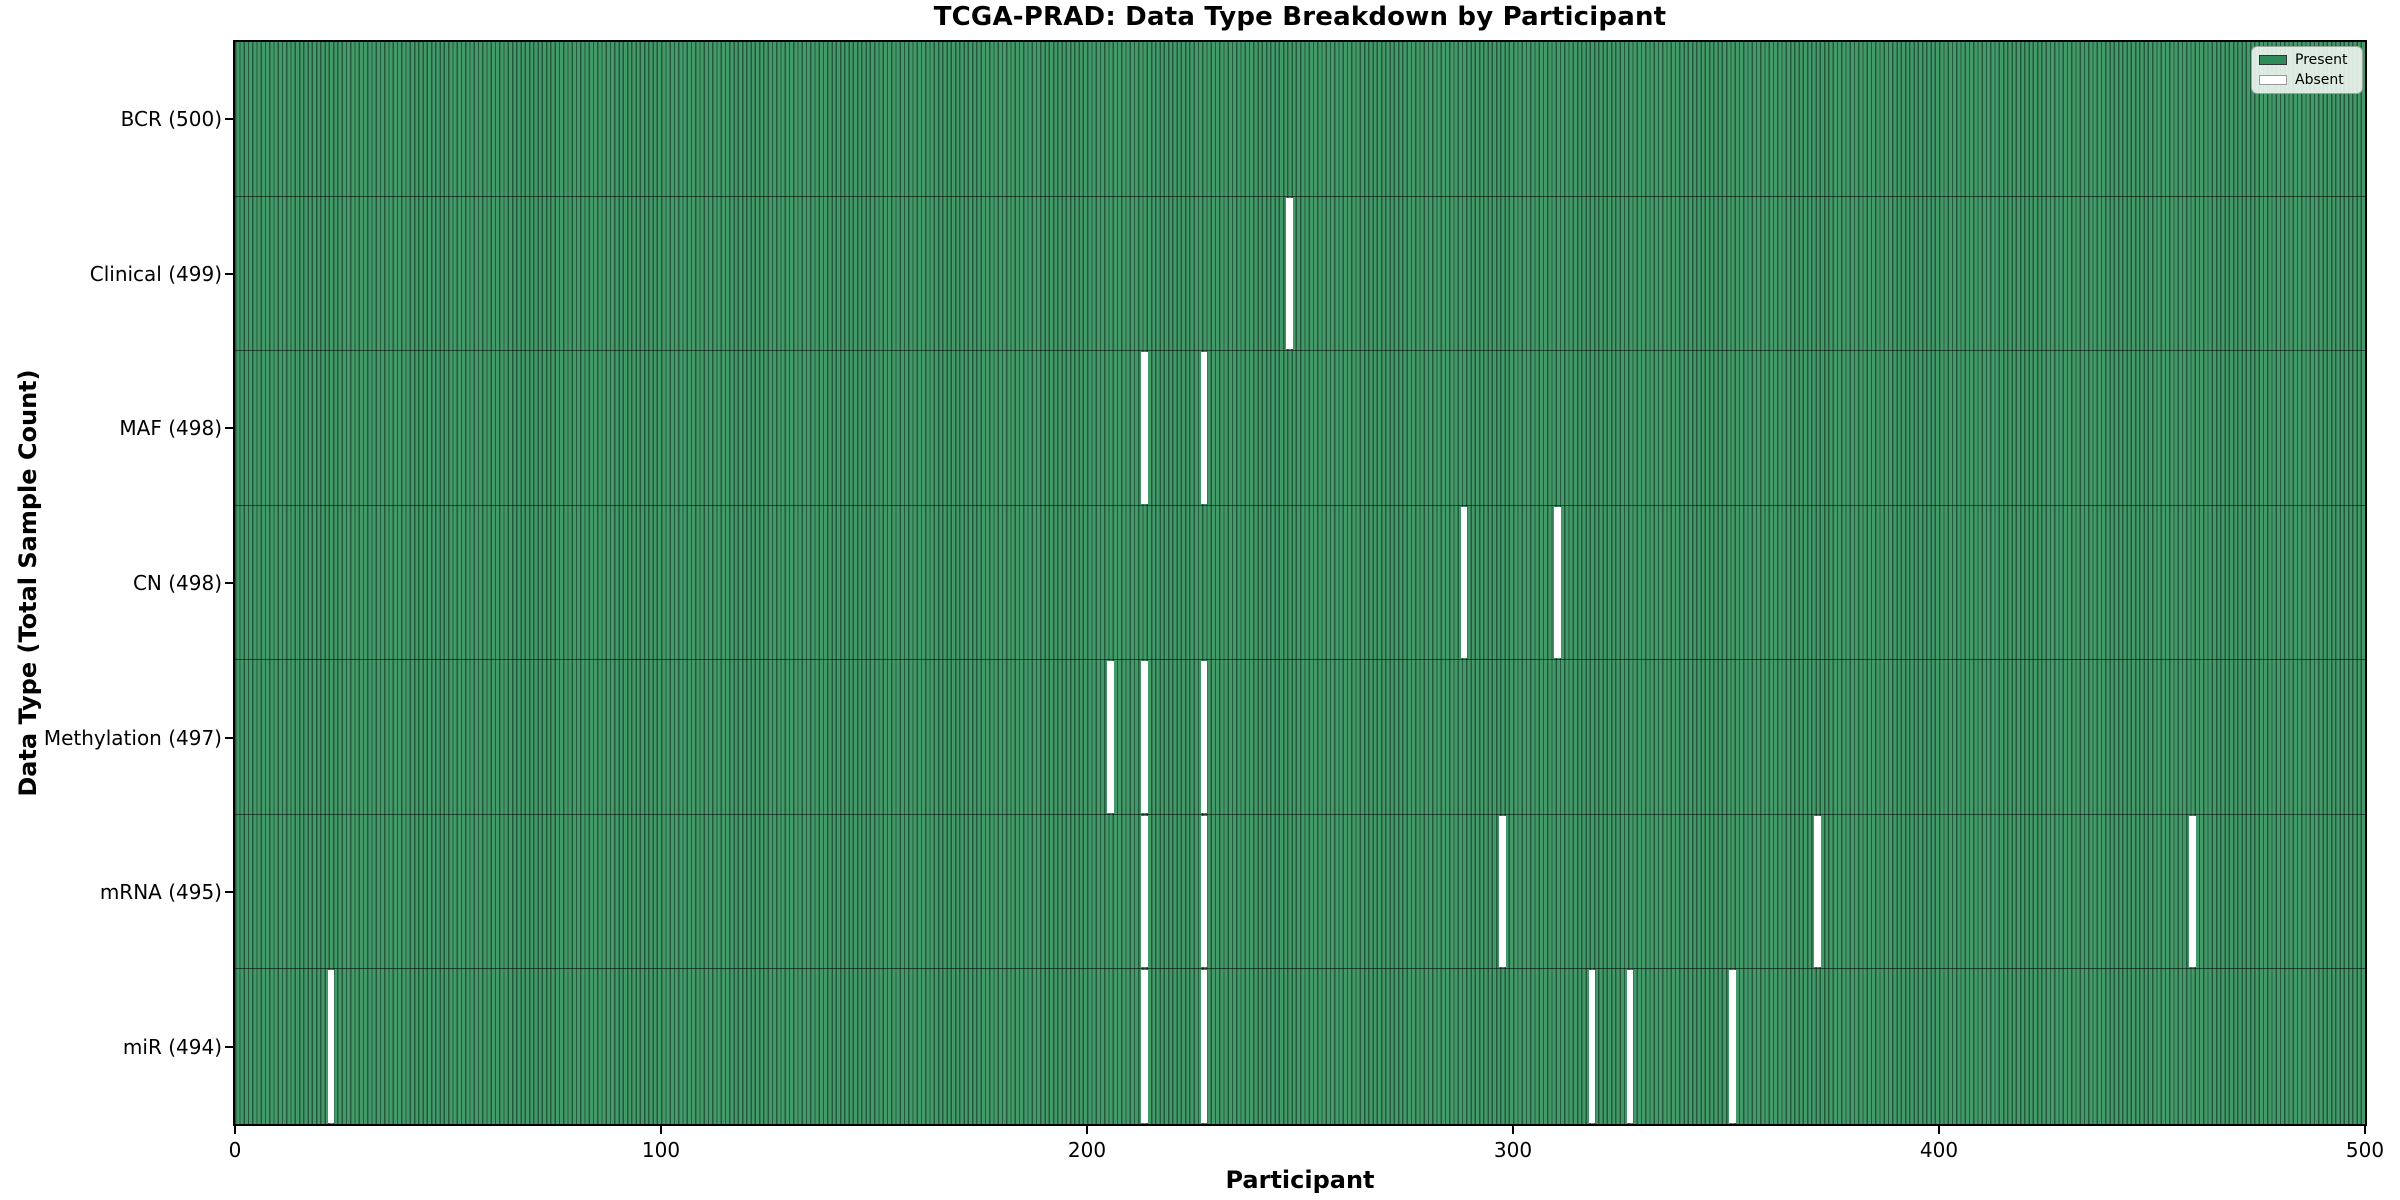 The image size is (2400, 1200). What do you see at coordinates (171, 119) in the screenshot?
I see `y-tick-label-bcr: BCR (500)` at bounding box center [171, 119].